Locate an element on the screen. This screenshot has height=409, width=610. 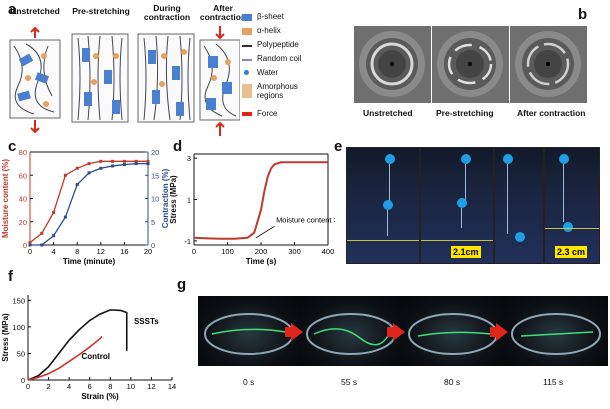
x-tick-label: 14 is located at coordinates (172, 386).